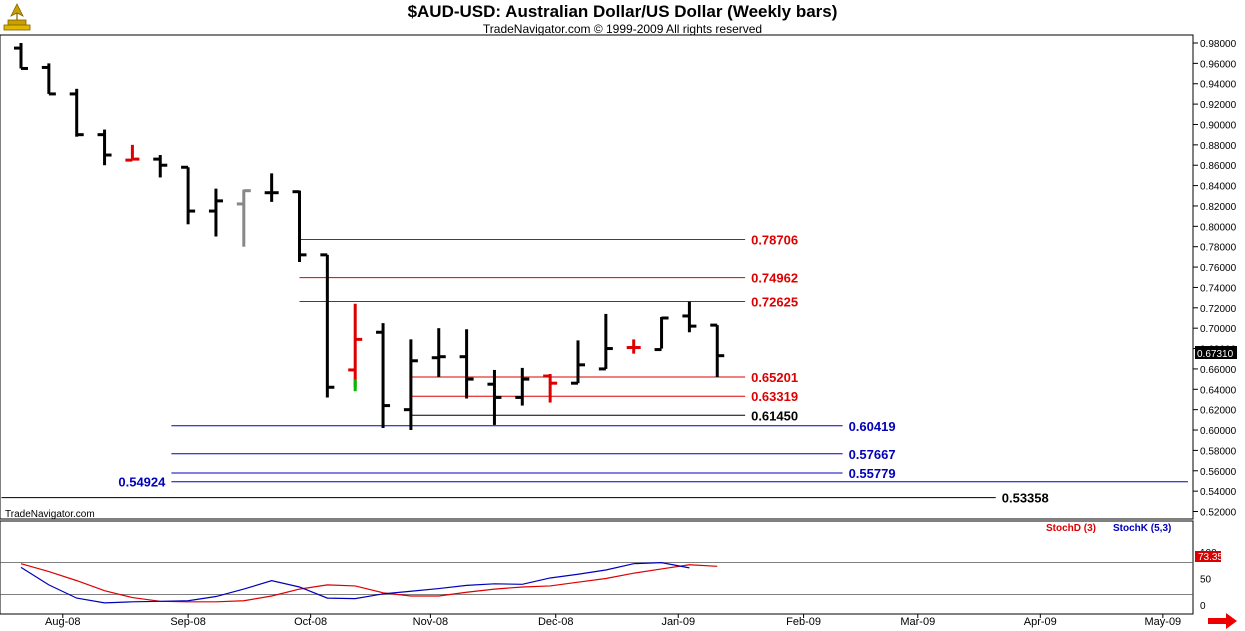 This screenshot has height=631, width=1245. I want to click on price-tick-label: 0.62000, so click(1218, 411).